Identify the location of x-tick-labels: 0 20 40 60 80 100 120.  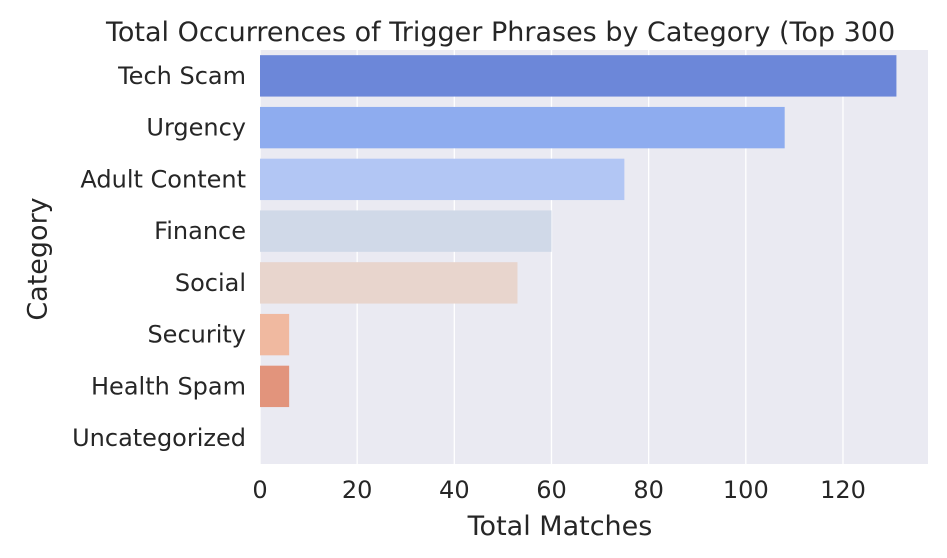
(559, 490).